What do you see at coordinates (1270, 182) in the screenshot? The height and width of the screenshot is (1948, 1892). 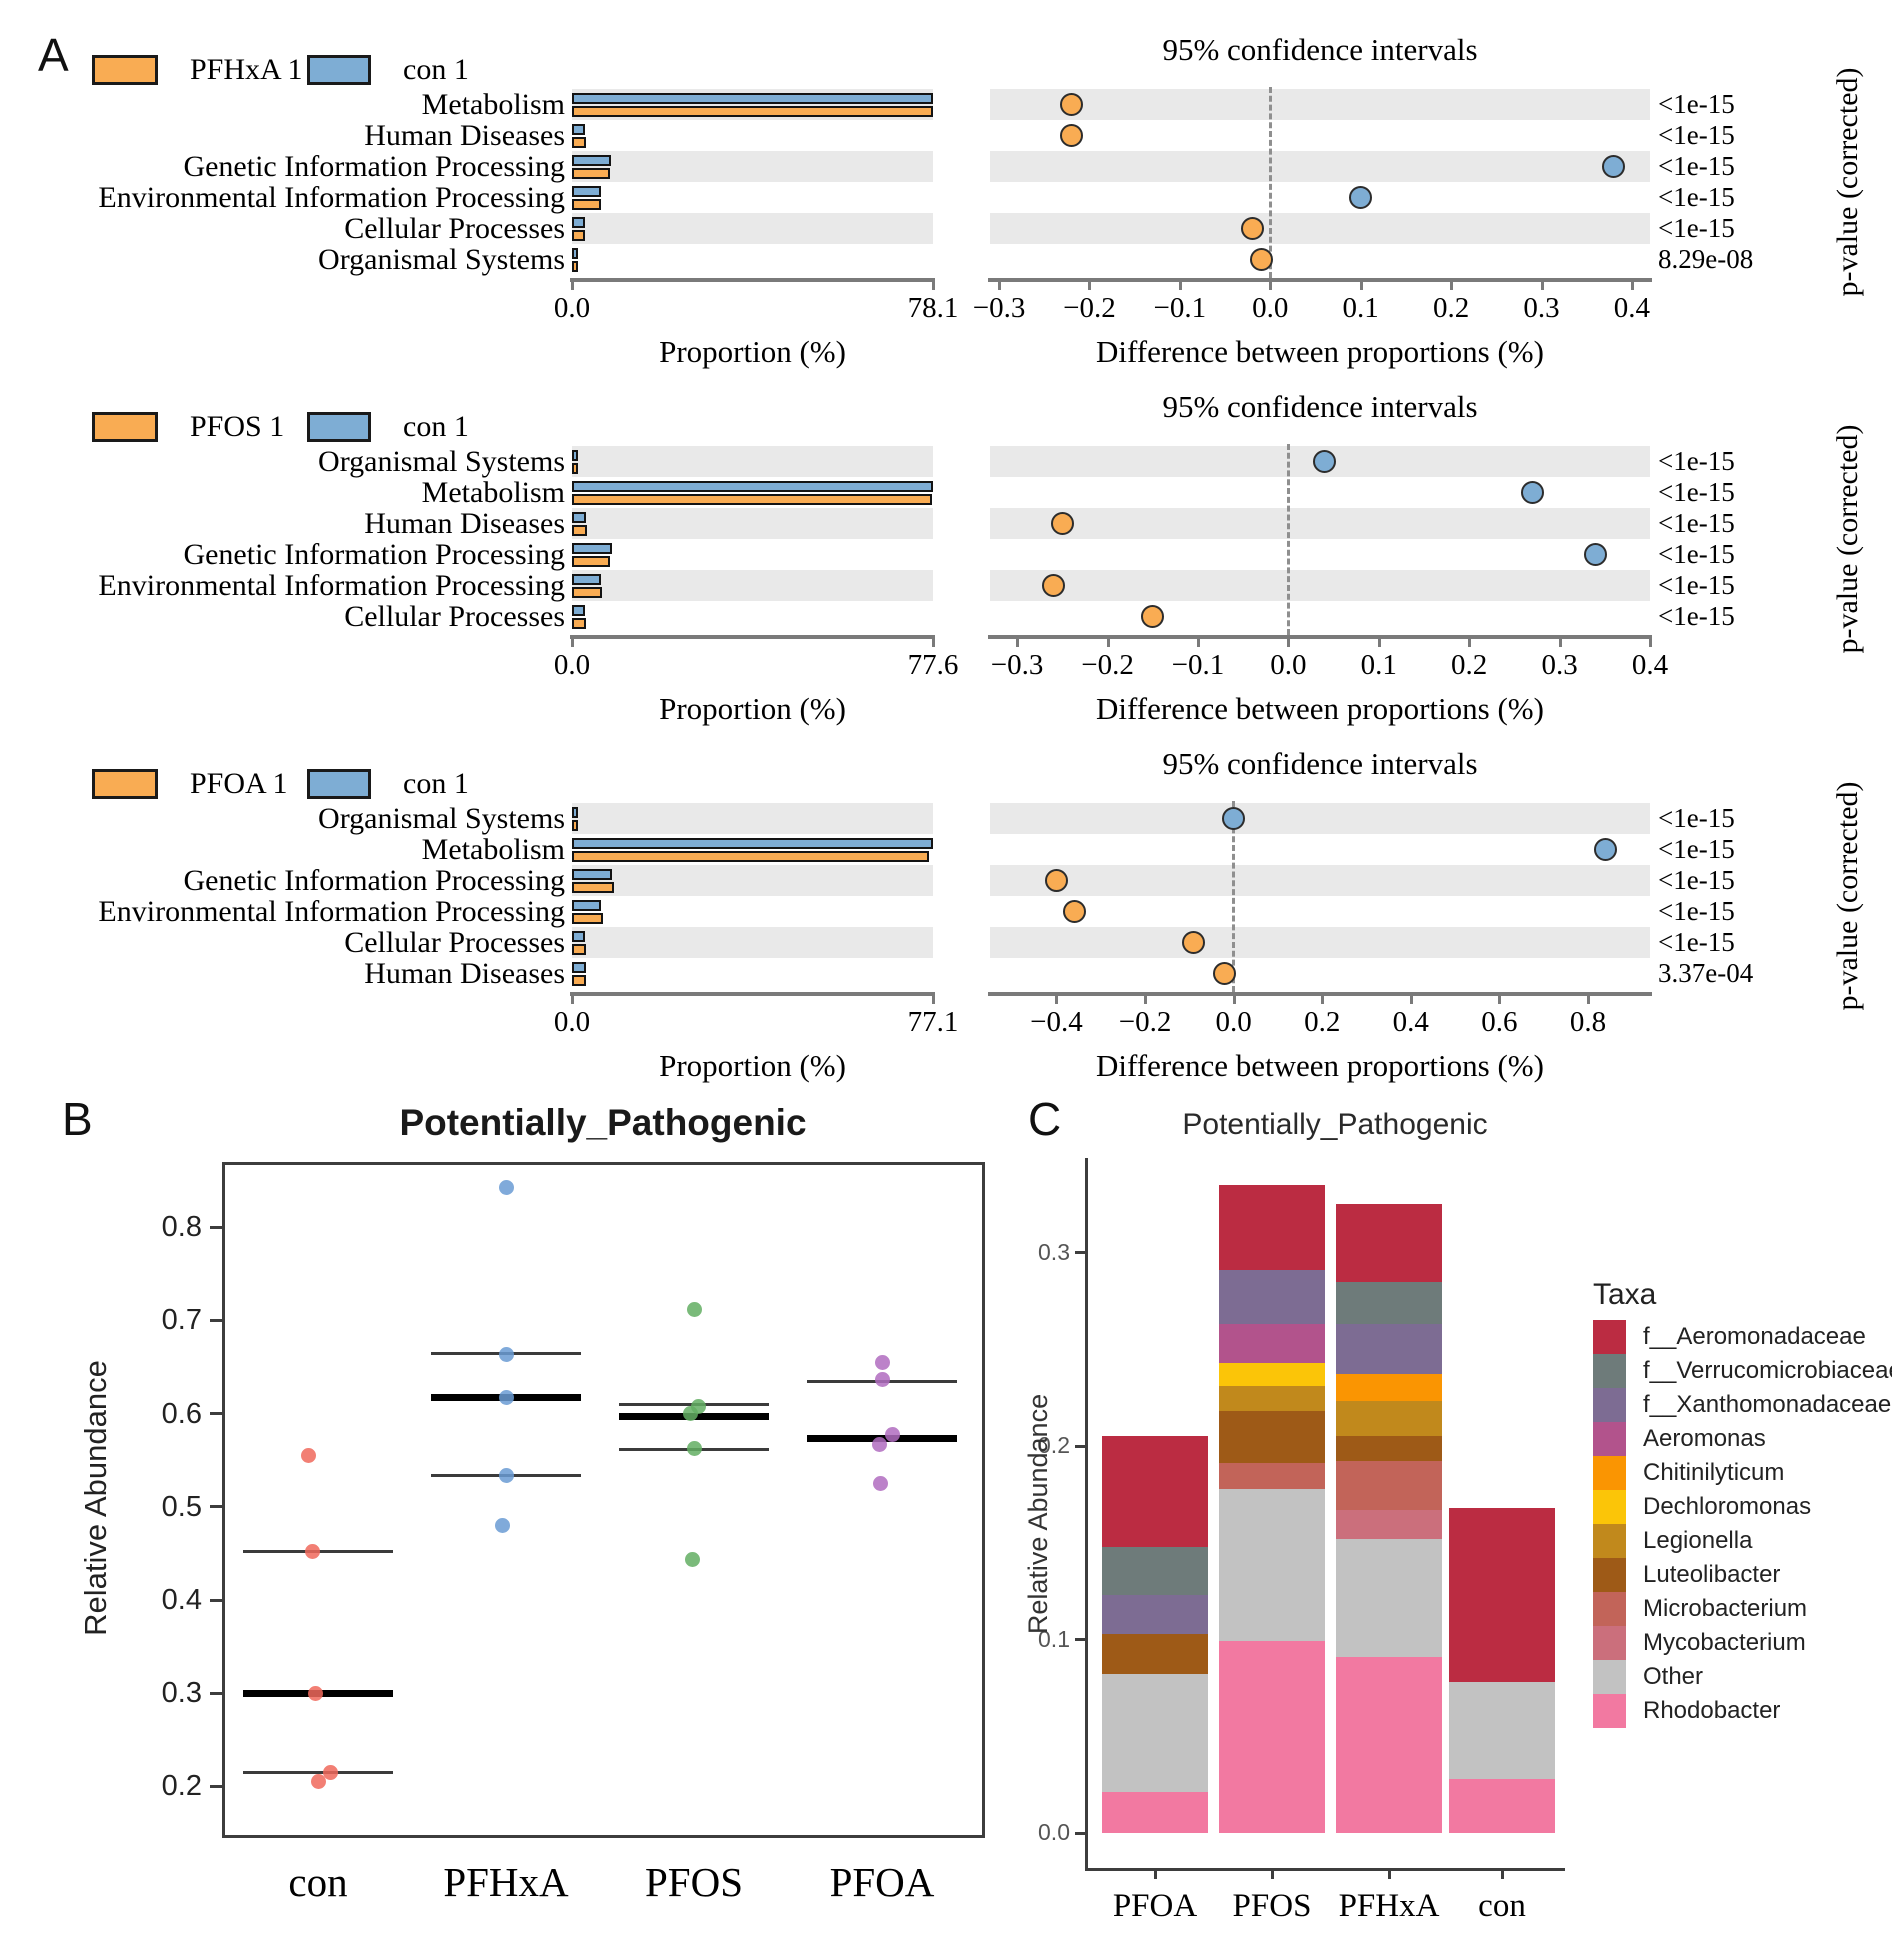 I see `zero-dashed-line` at bounding box center [1270, 182].